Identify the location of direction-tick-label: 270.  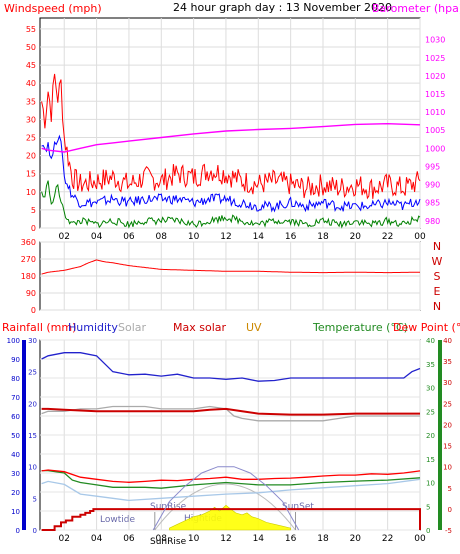
(28, 259).